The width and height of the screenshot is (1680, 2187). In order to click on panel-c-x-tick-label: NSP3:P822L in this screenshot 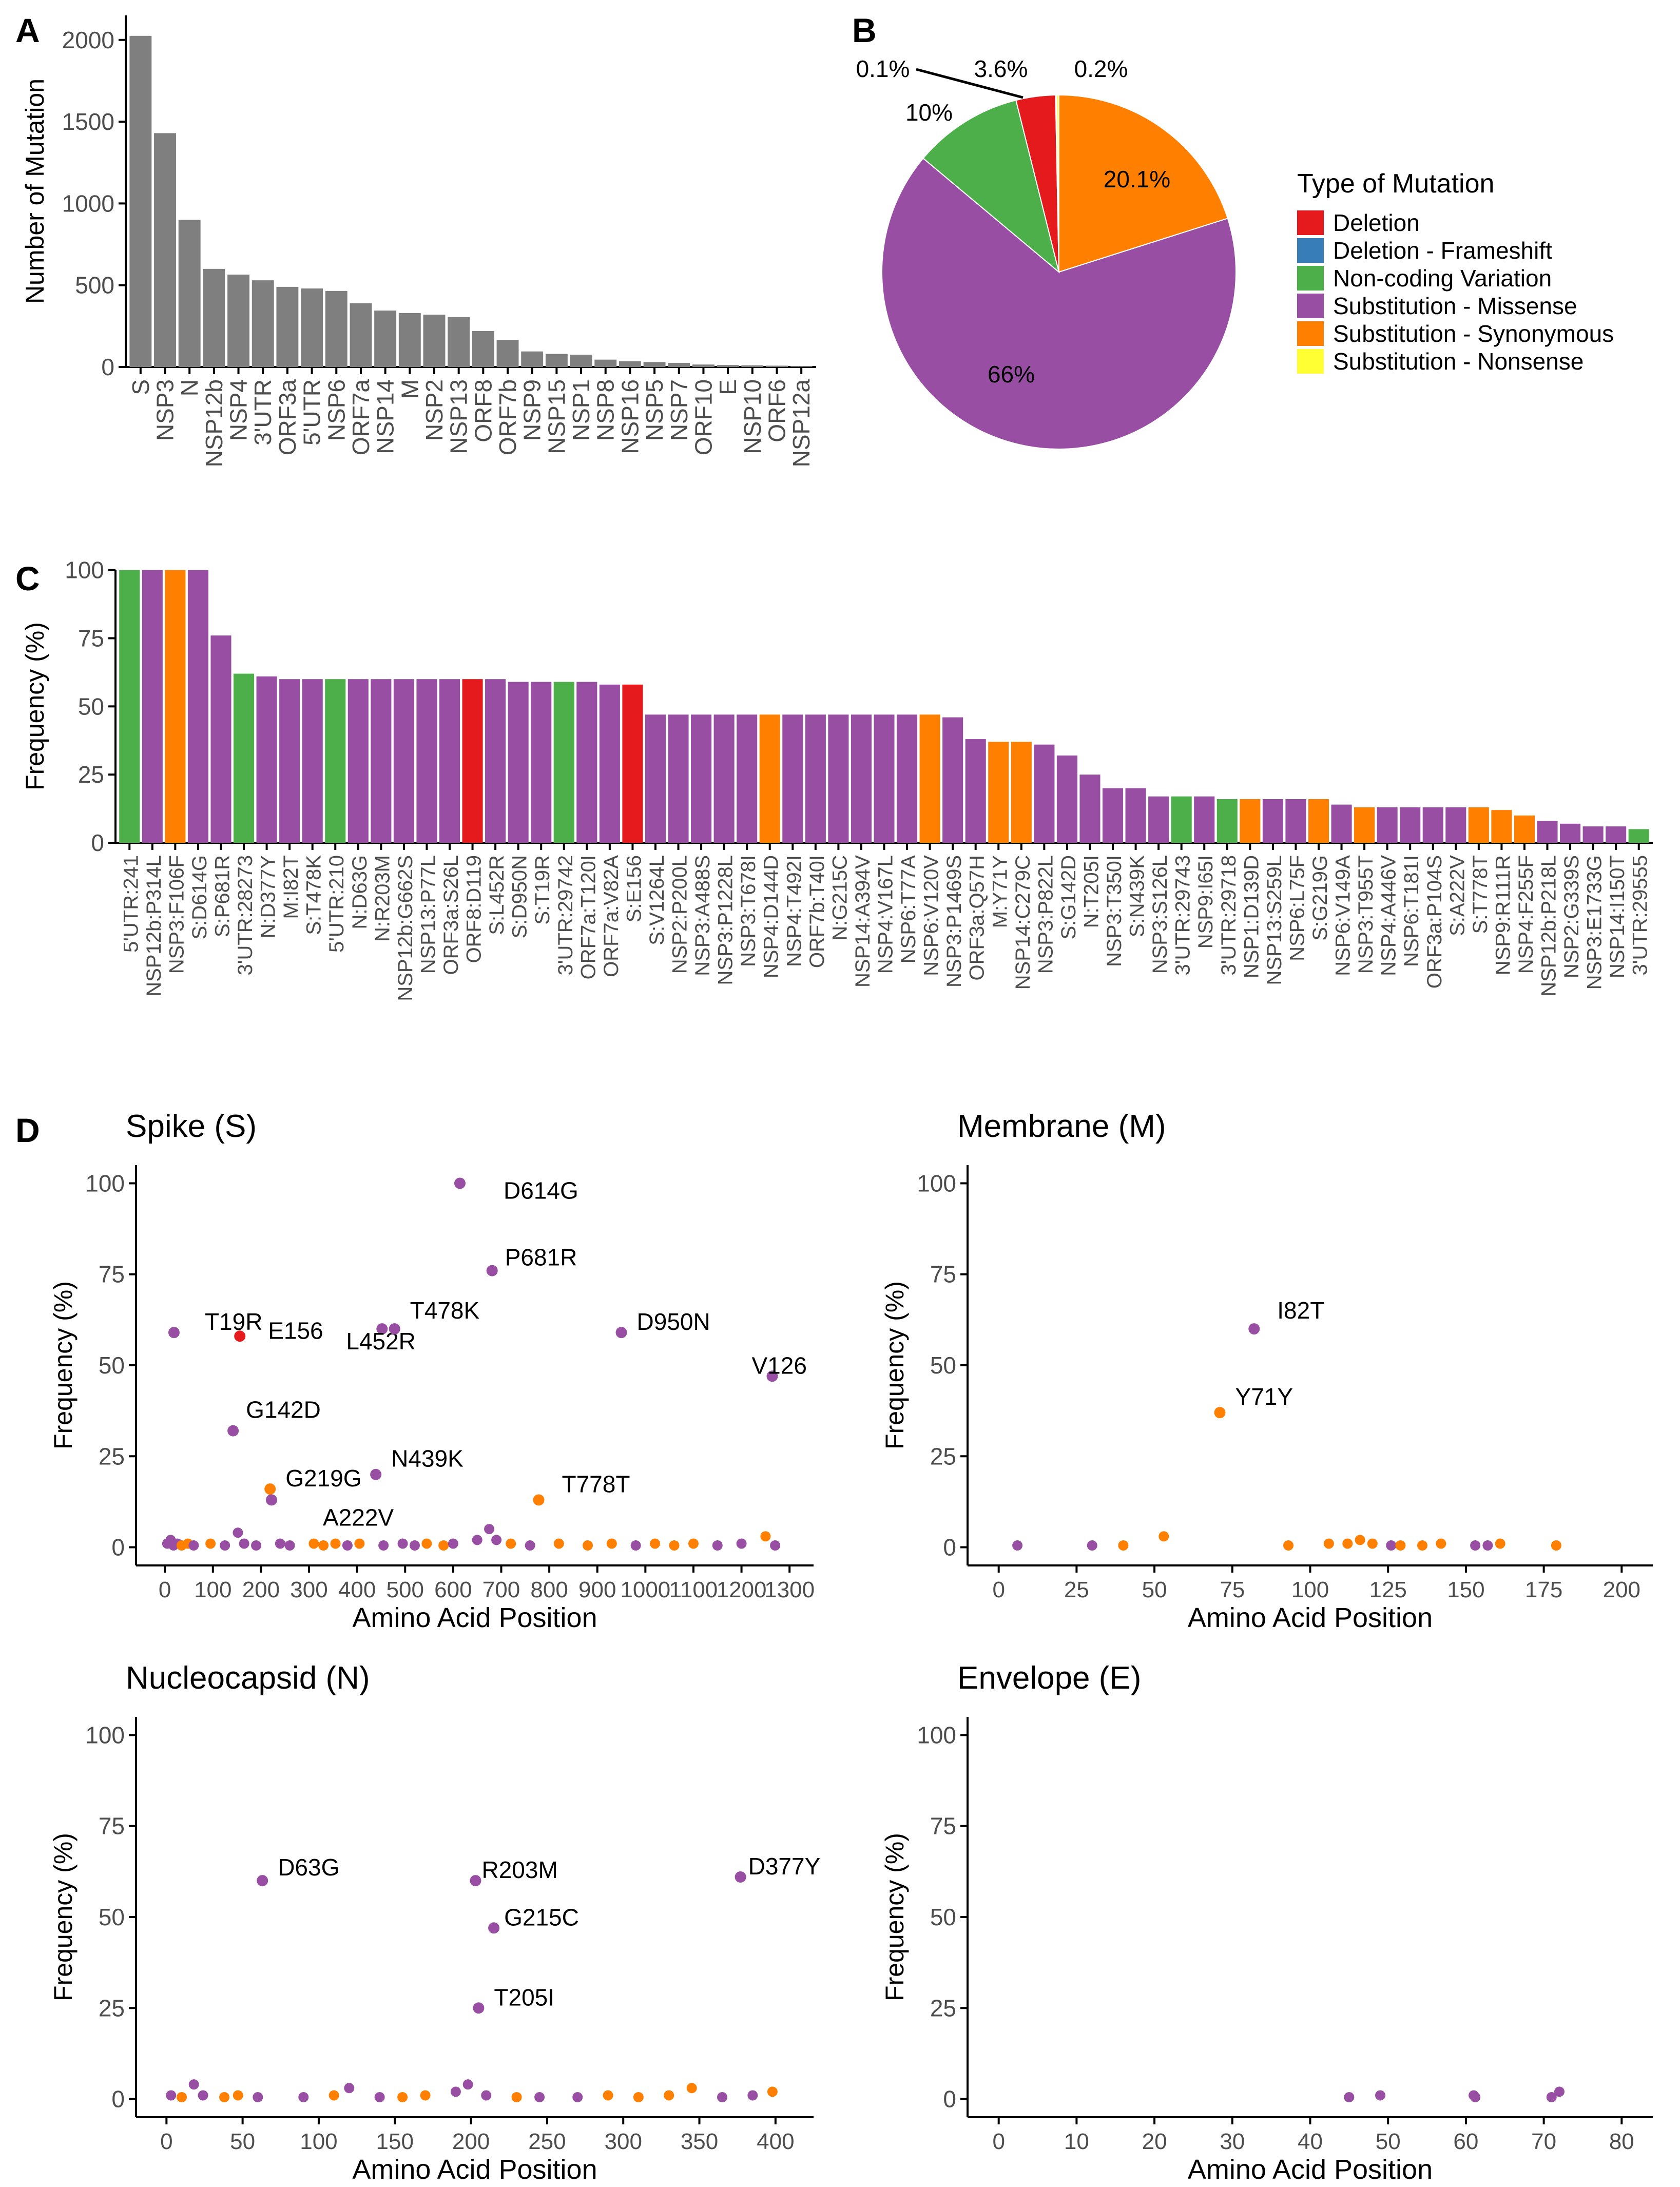, I will do `click(1045, 914)`.